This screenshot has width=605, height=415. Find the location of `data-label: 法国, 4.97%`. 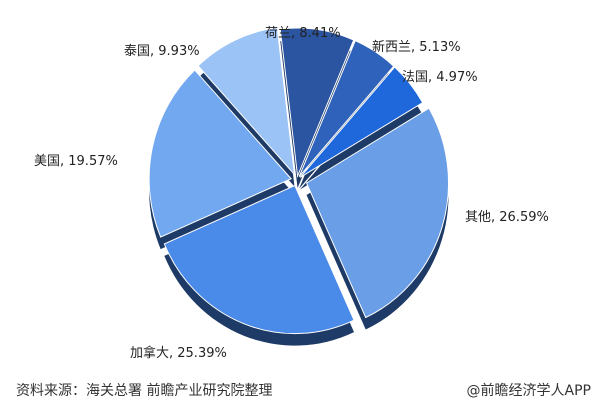

data-label: 法国, 4.97% is located at coordinates (440, 77).